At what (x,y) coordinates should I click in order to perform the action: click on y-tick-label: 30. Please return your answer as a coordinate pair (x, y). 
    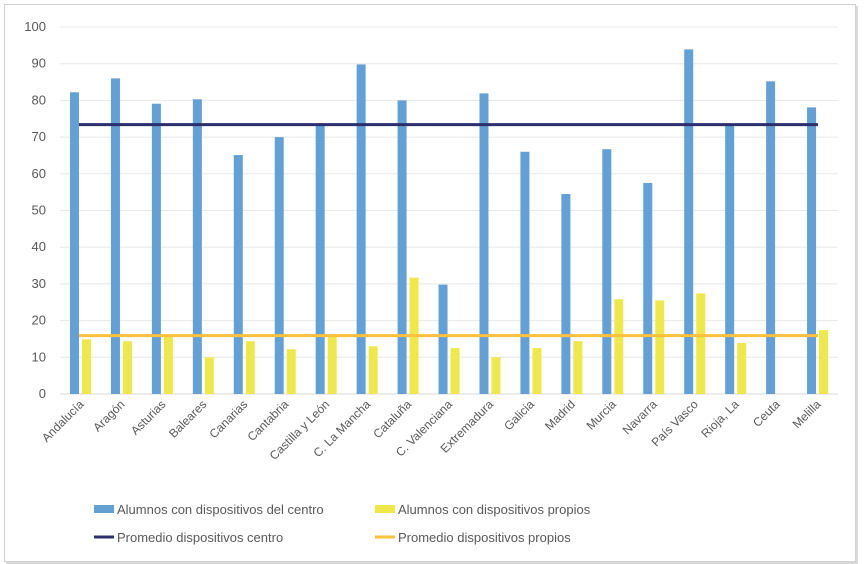
    Looking at the image, I should click on (39, 283).